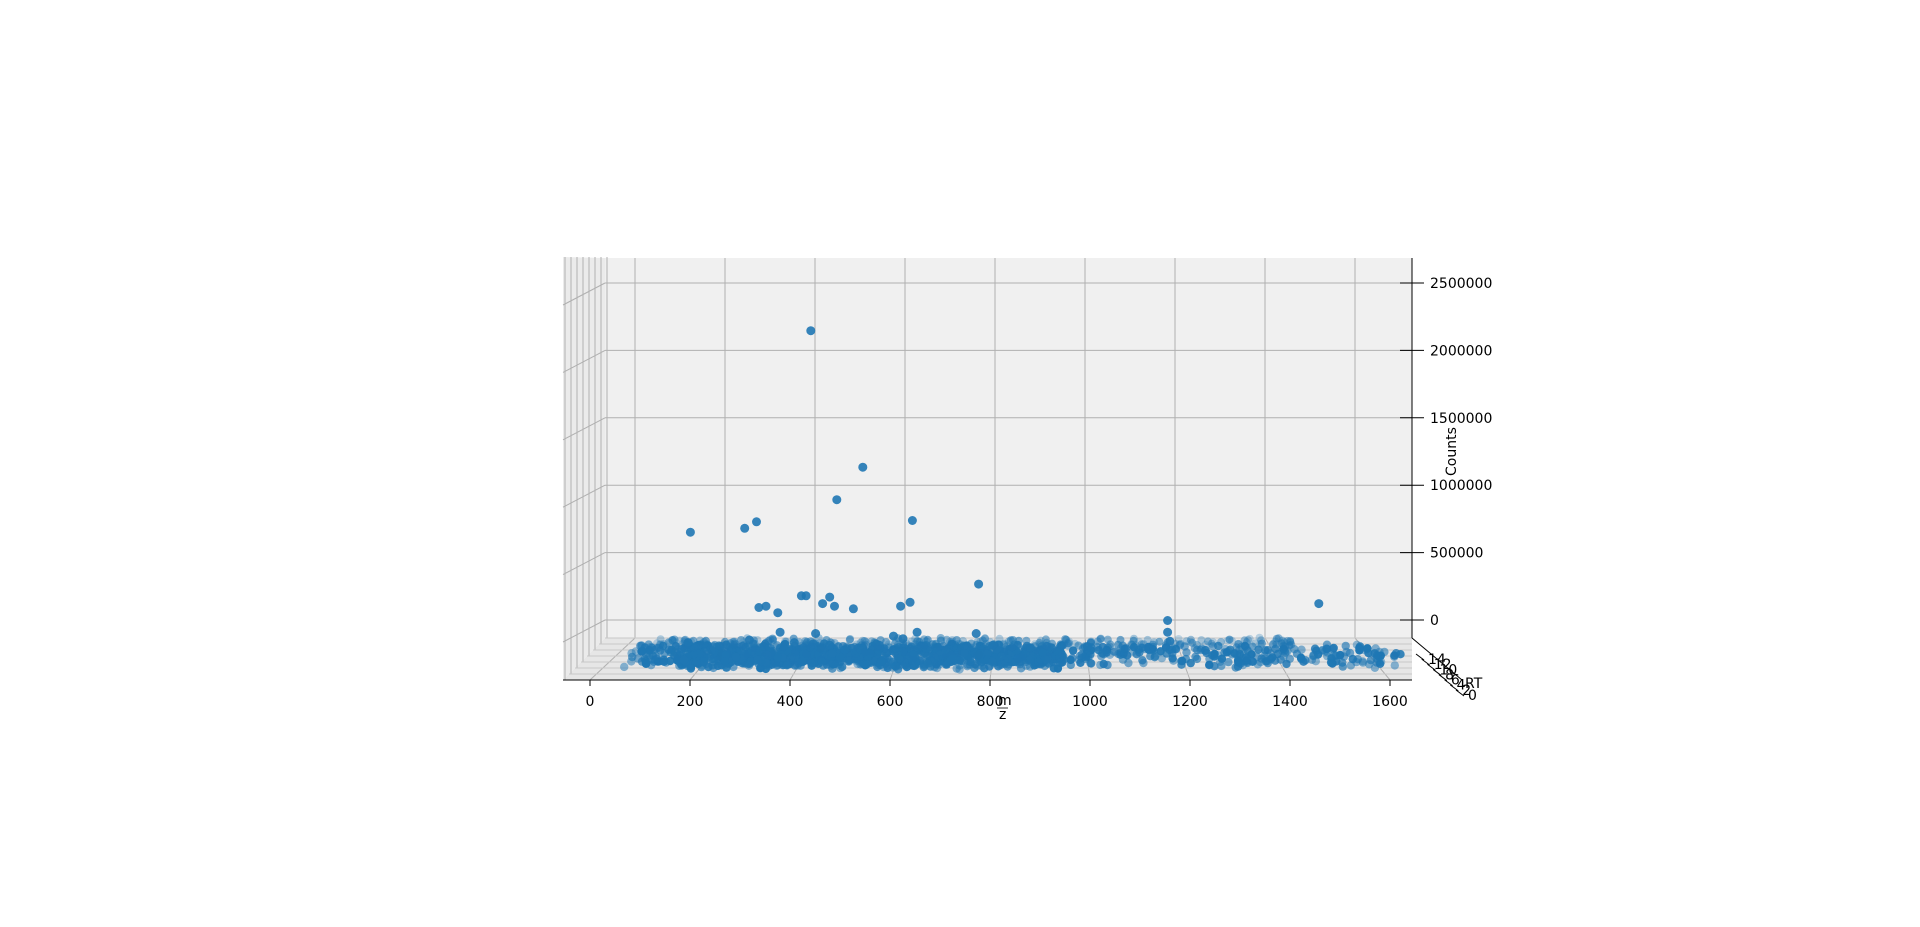 The image size is (1920, 927). What do you see at coordinates (1190, 702) in the screenshot?
I see `x-tick-label: 1200` at bounding box center [1190, 702].